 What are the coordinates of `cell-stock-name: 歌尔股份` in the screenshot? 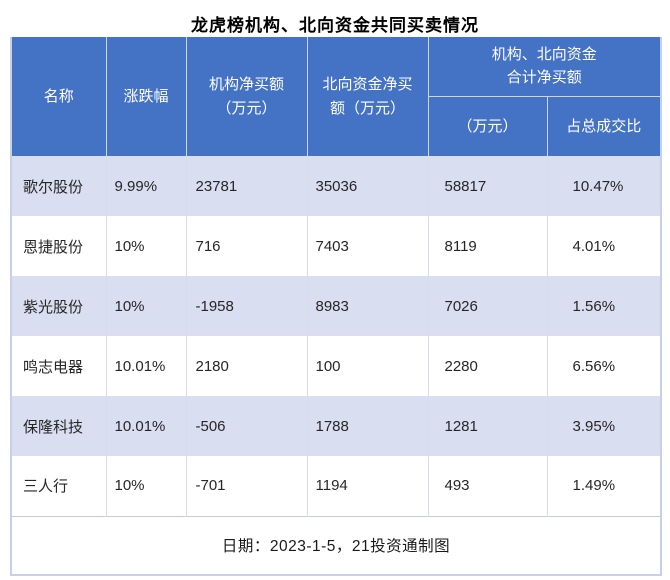 It's located at (59, 186).